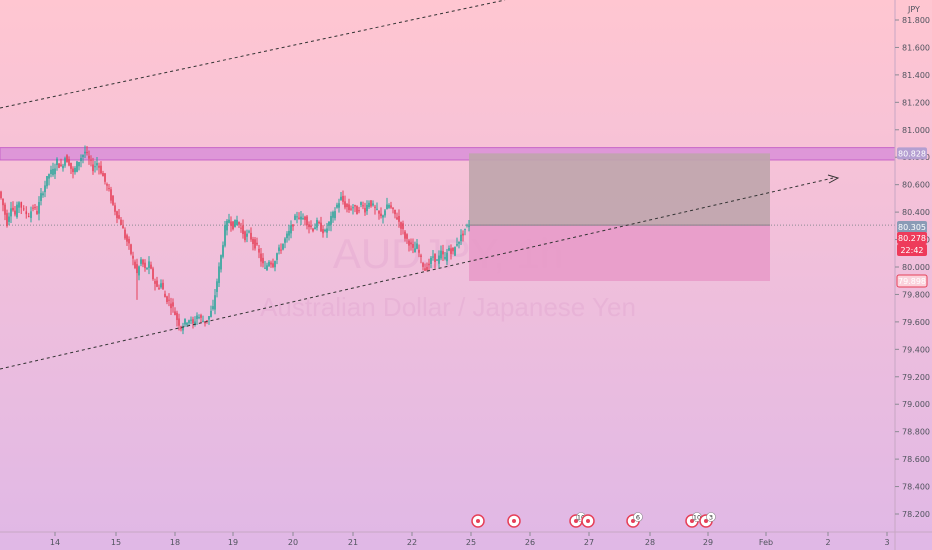 This screenshot has height=550, width=932. Describe the element at coordinates (293, 542) in the screenshot. I see `time-tick-label: 20` at that location.